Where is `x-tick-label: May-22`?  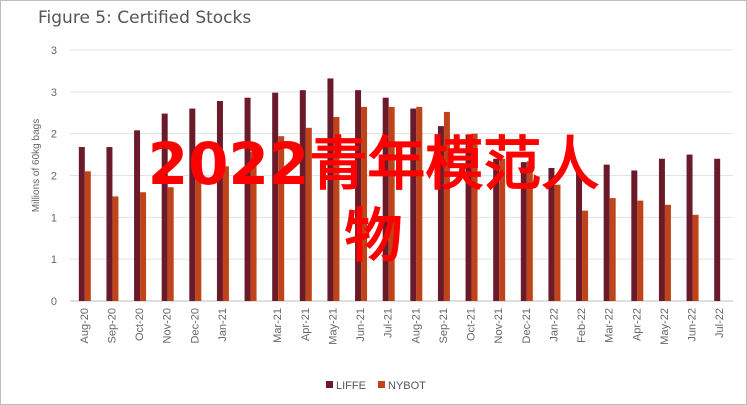
x-tick-label: May-22 is located at coordinates (665, 326).